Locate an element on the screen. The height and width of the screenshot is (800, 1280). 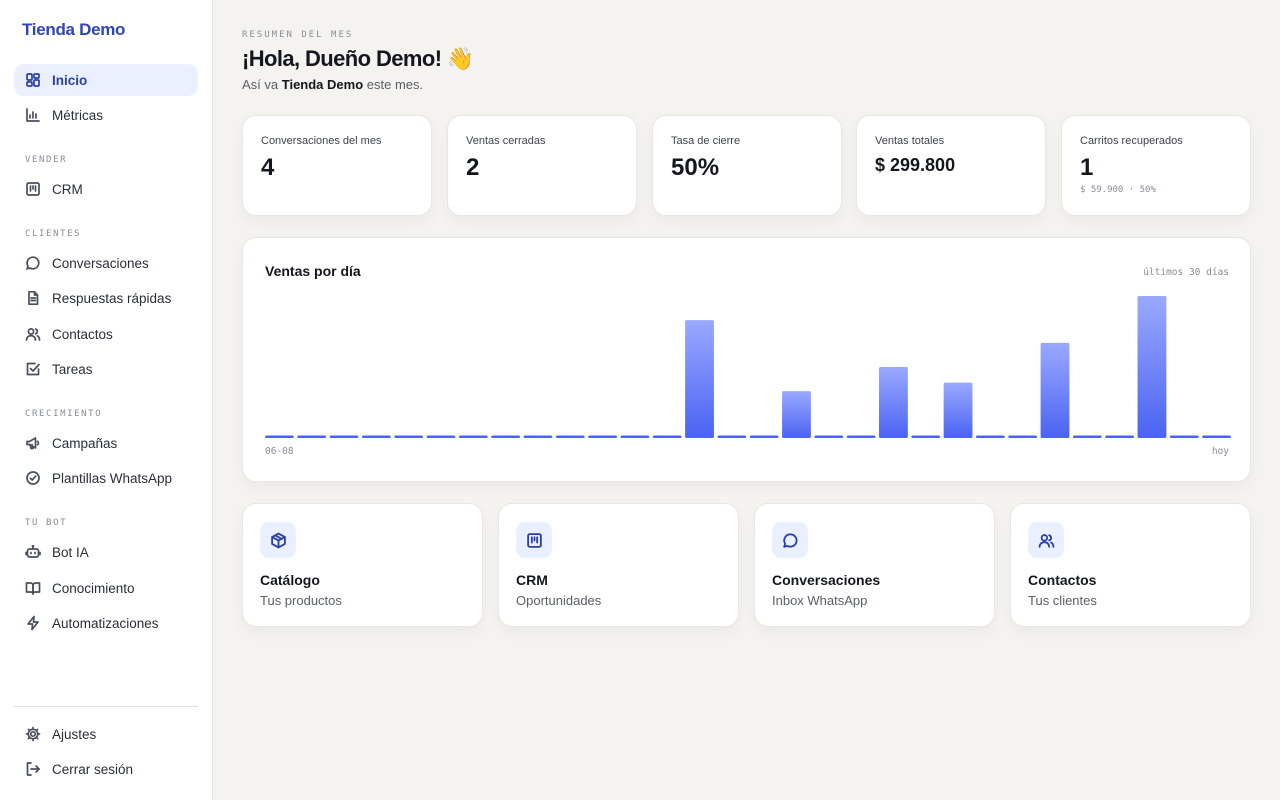
sidebar-item-label: Ajustes is located at coordinates (74, 734).